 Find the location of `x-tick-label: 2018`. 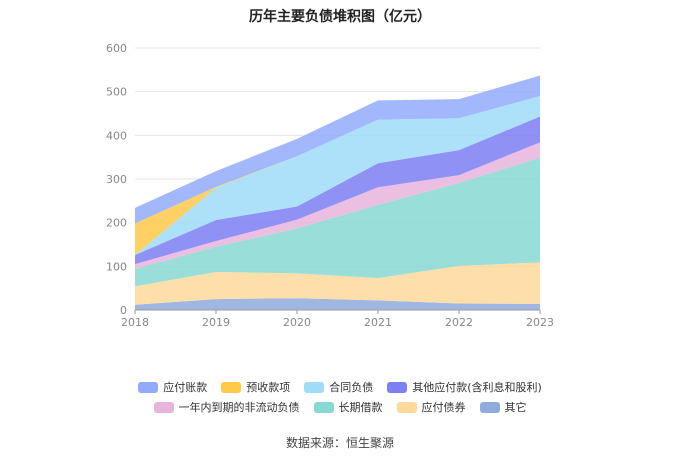

x-tick-label: 2018 is located at coordinates (135, 322).